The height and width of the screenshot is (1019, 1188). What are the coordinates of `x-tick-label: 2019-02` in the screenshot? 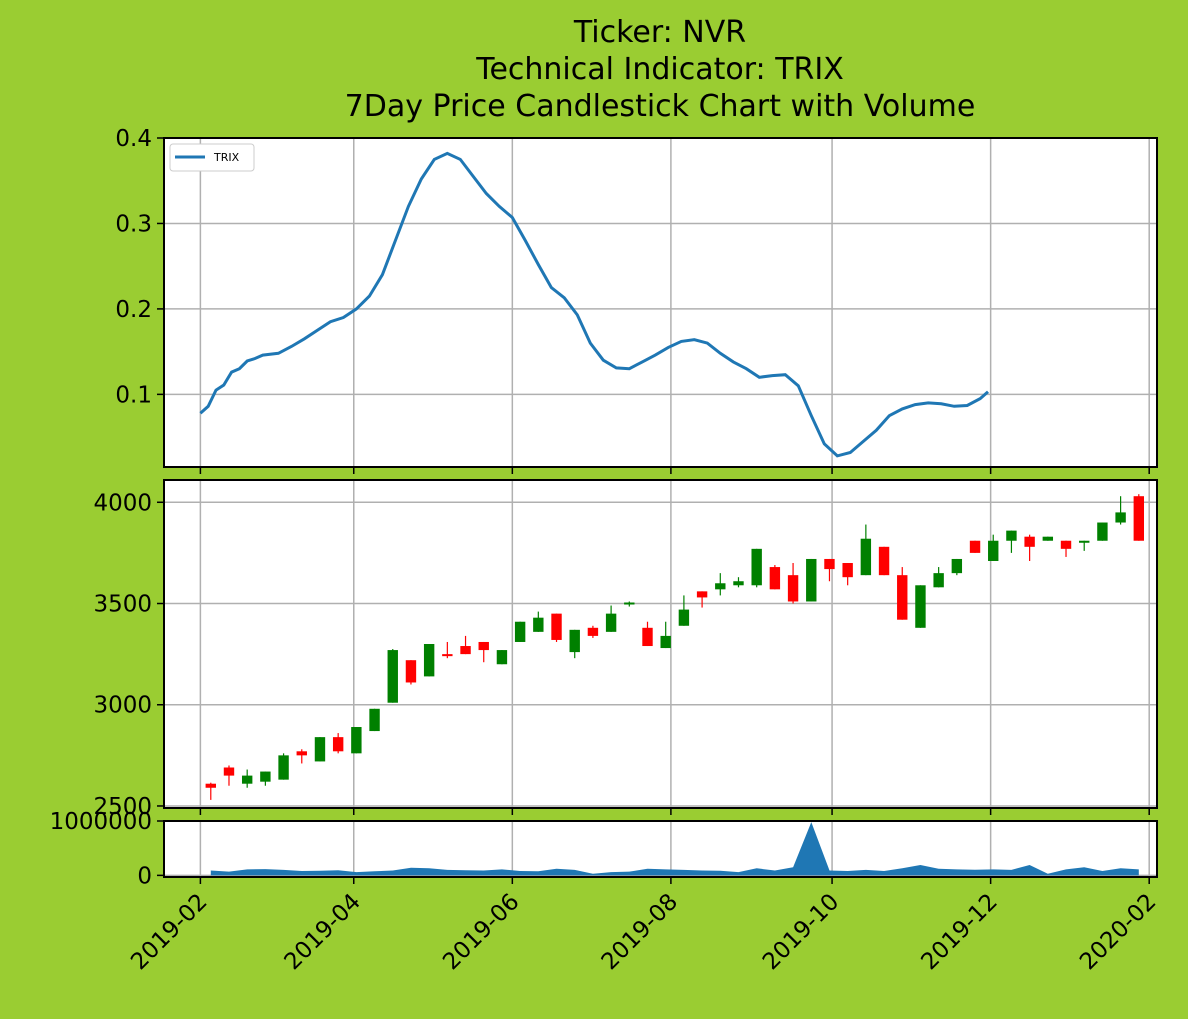 It's located at (169, 932).